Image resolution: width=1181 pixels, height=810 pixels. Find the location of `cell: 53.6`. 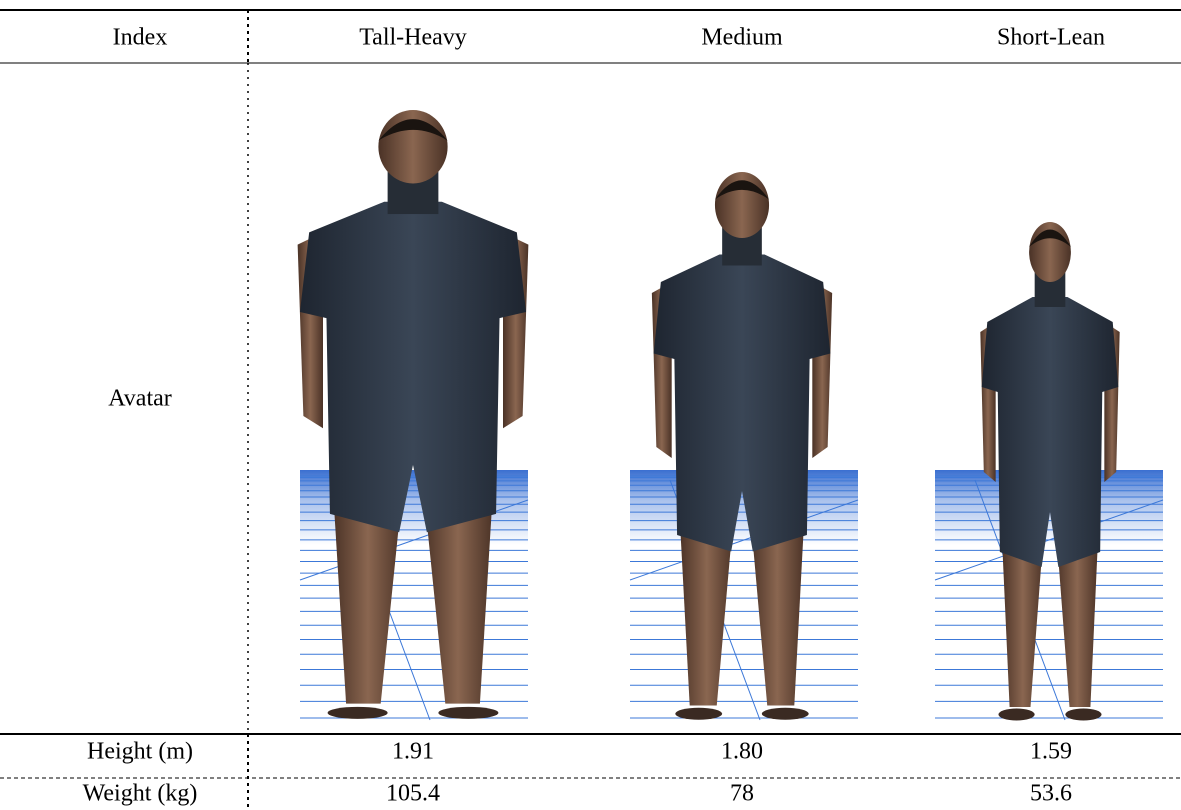

cell: 53.6 is located at coordinates (1051, 794).